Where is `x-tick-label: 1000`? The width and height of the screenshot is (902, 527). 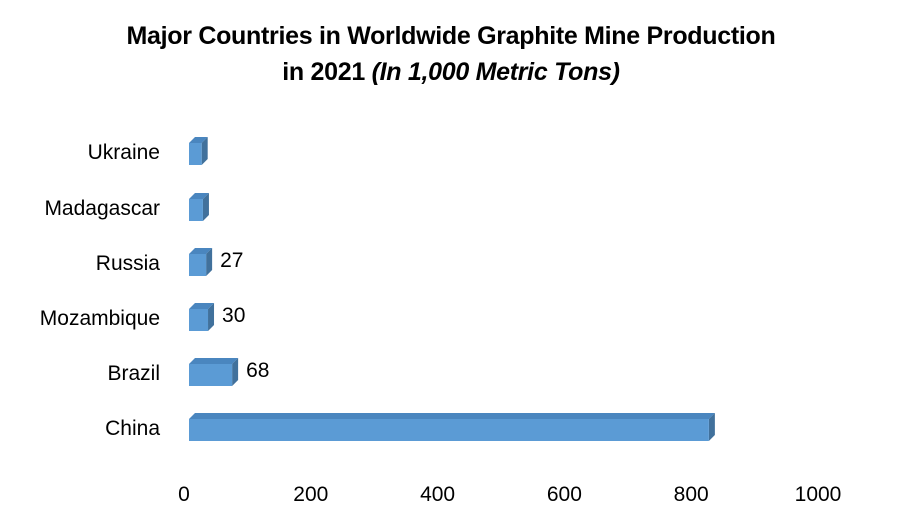 x-tick-label: 1000 is located at coordinates (818, 494).